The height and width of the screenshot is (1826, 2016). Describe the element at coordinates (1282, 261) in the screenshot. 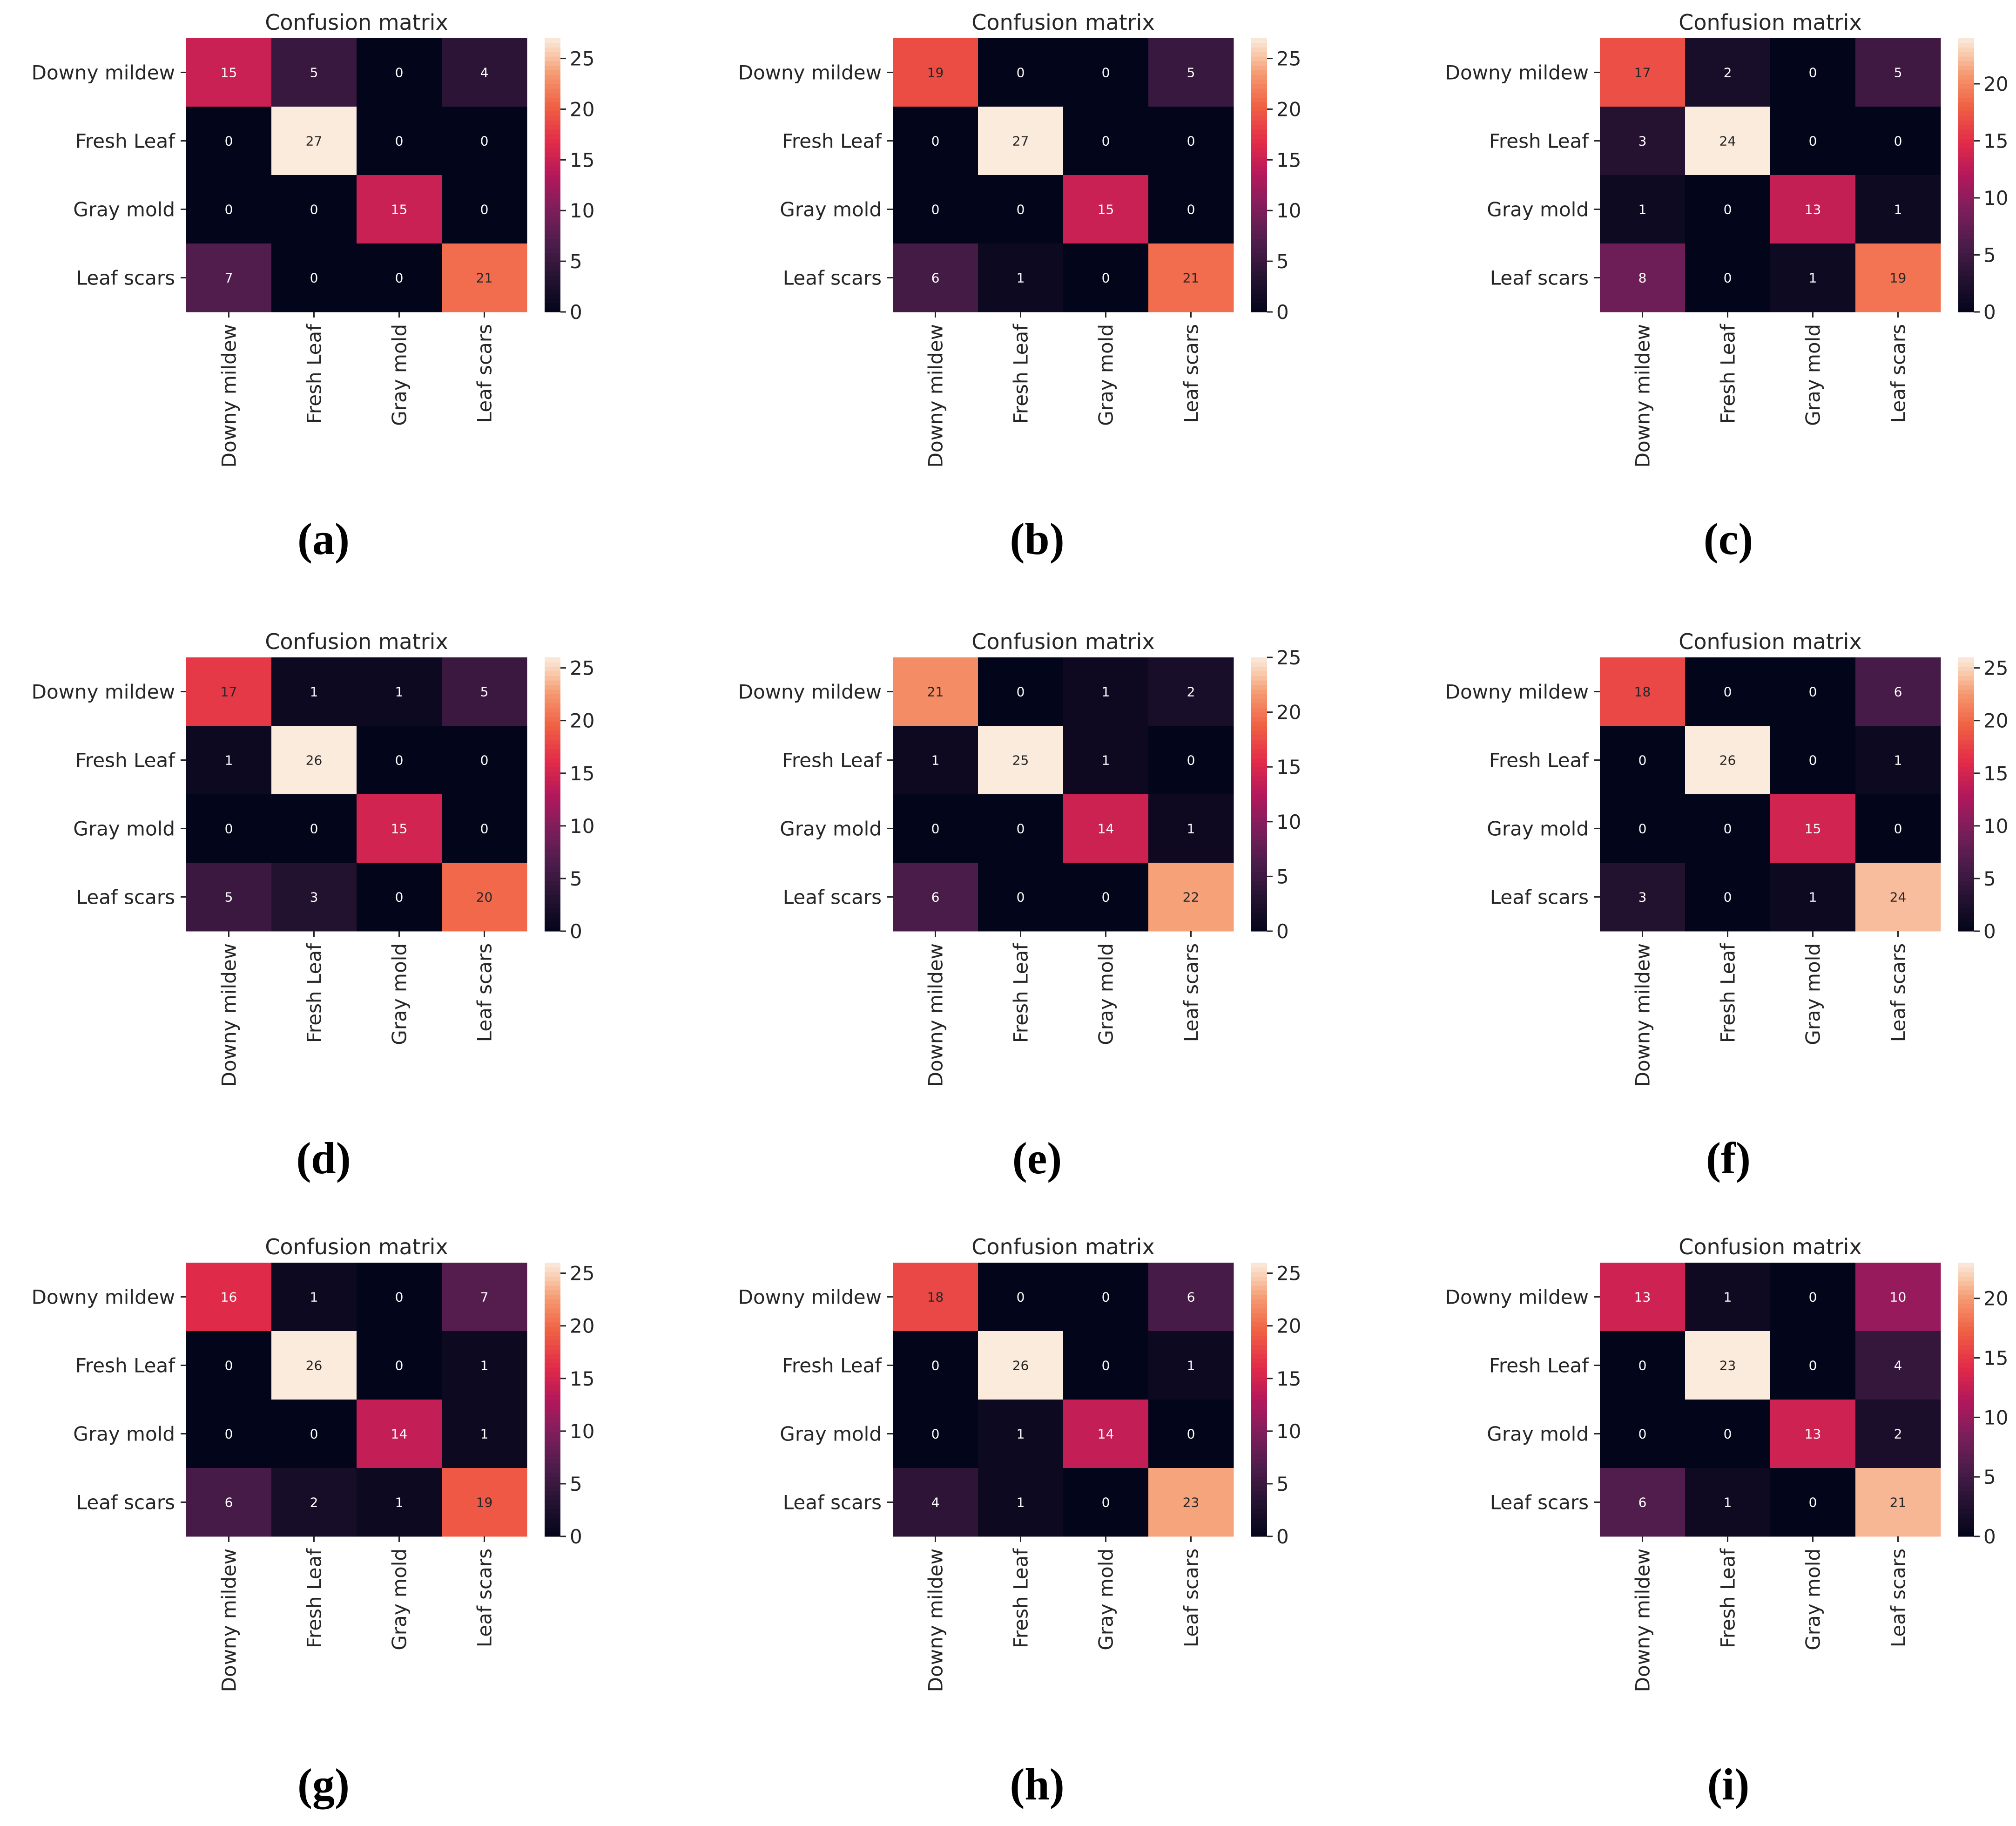

I see `colorbar-tick-label: 5` at that location.